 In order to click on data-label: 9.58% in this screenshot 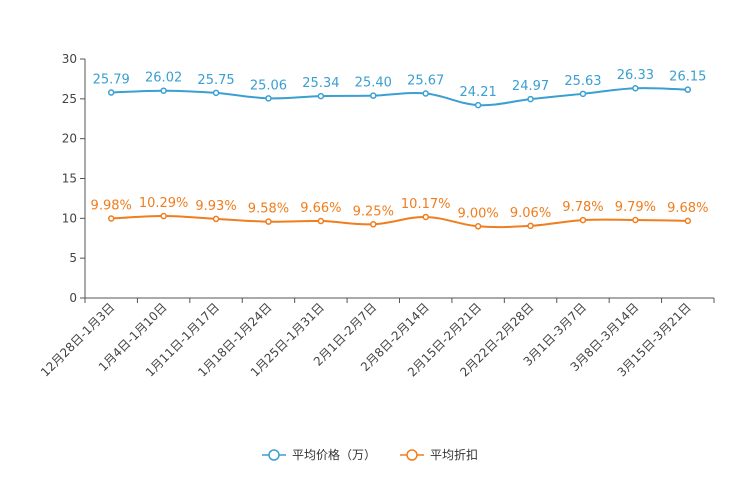, I will do `click(268, 209)`.